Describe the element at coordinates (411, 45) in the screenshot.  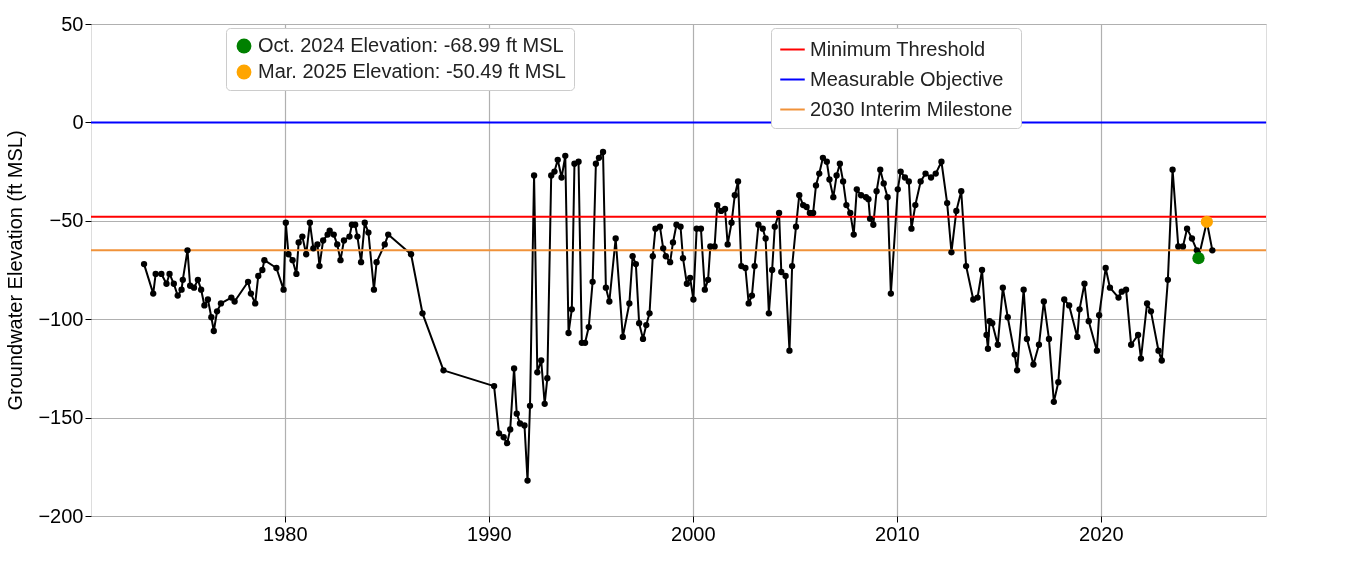
I see `legend-label: Oct. 2024 Elevation: -68.99 ft MSL` at that location.